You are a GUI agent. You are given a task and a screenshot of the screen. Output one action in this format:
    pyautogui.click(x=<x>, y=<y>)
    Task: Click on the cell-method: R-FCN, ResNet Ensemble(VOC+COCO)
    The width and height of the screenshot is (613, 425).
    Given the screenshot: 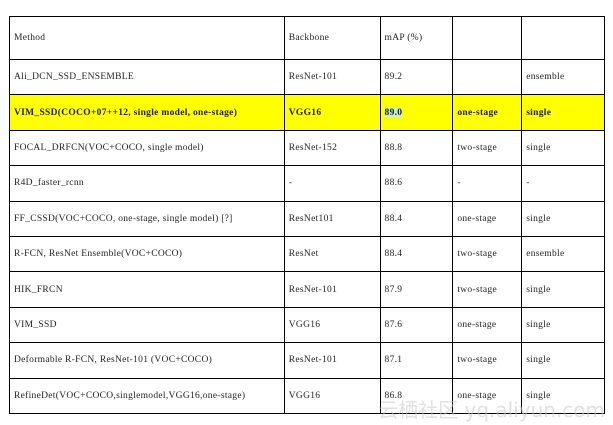 What is the action you would take?
    pyautogui.click(x=147, y=254)
    